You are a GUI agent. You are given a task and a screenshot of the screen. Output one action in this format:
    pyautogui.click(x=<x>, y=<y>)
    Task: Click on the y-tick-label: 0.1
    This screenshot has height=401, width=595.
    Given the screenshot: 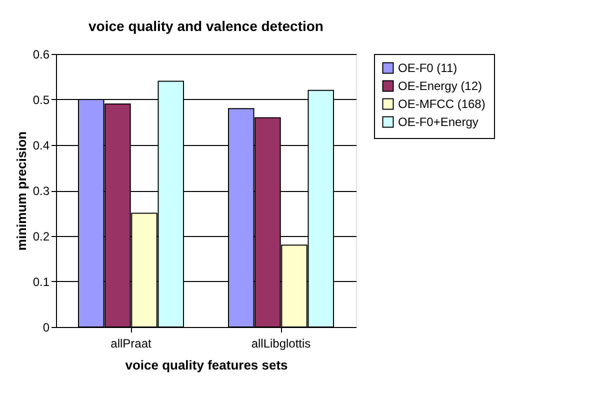 What is the action you would take?
    pyautogui.click(x=41, y=282)
    